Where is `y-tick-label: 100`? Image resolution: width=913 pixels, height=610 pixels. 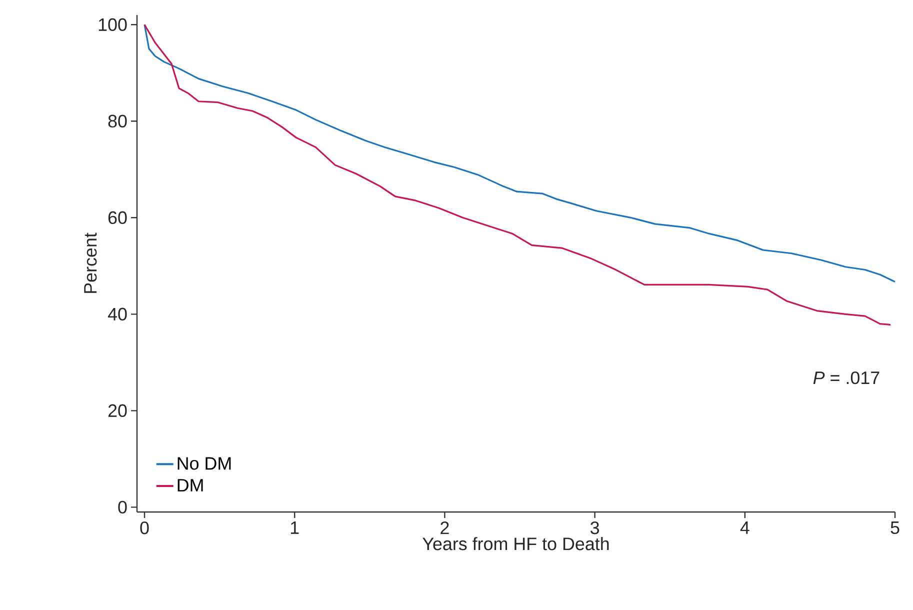
y-tick-label: 100 is located at coordinates (112, 24).